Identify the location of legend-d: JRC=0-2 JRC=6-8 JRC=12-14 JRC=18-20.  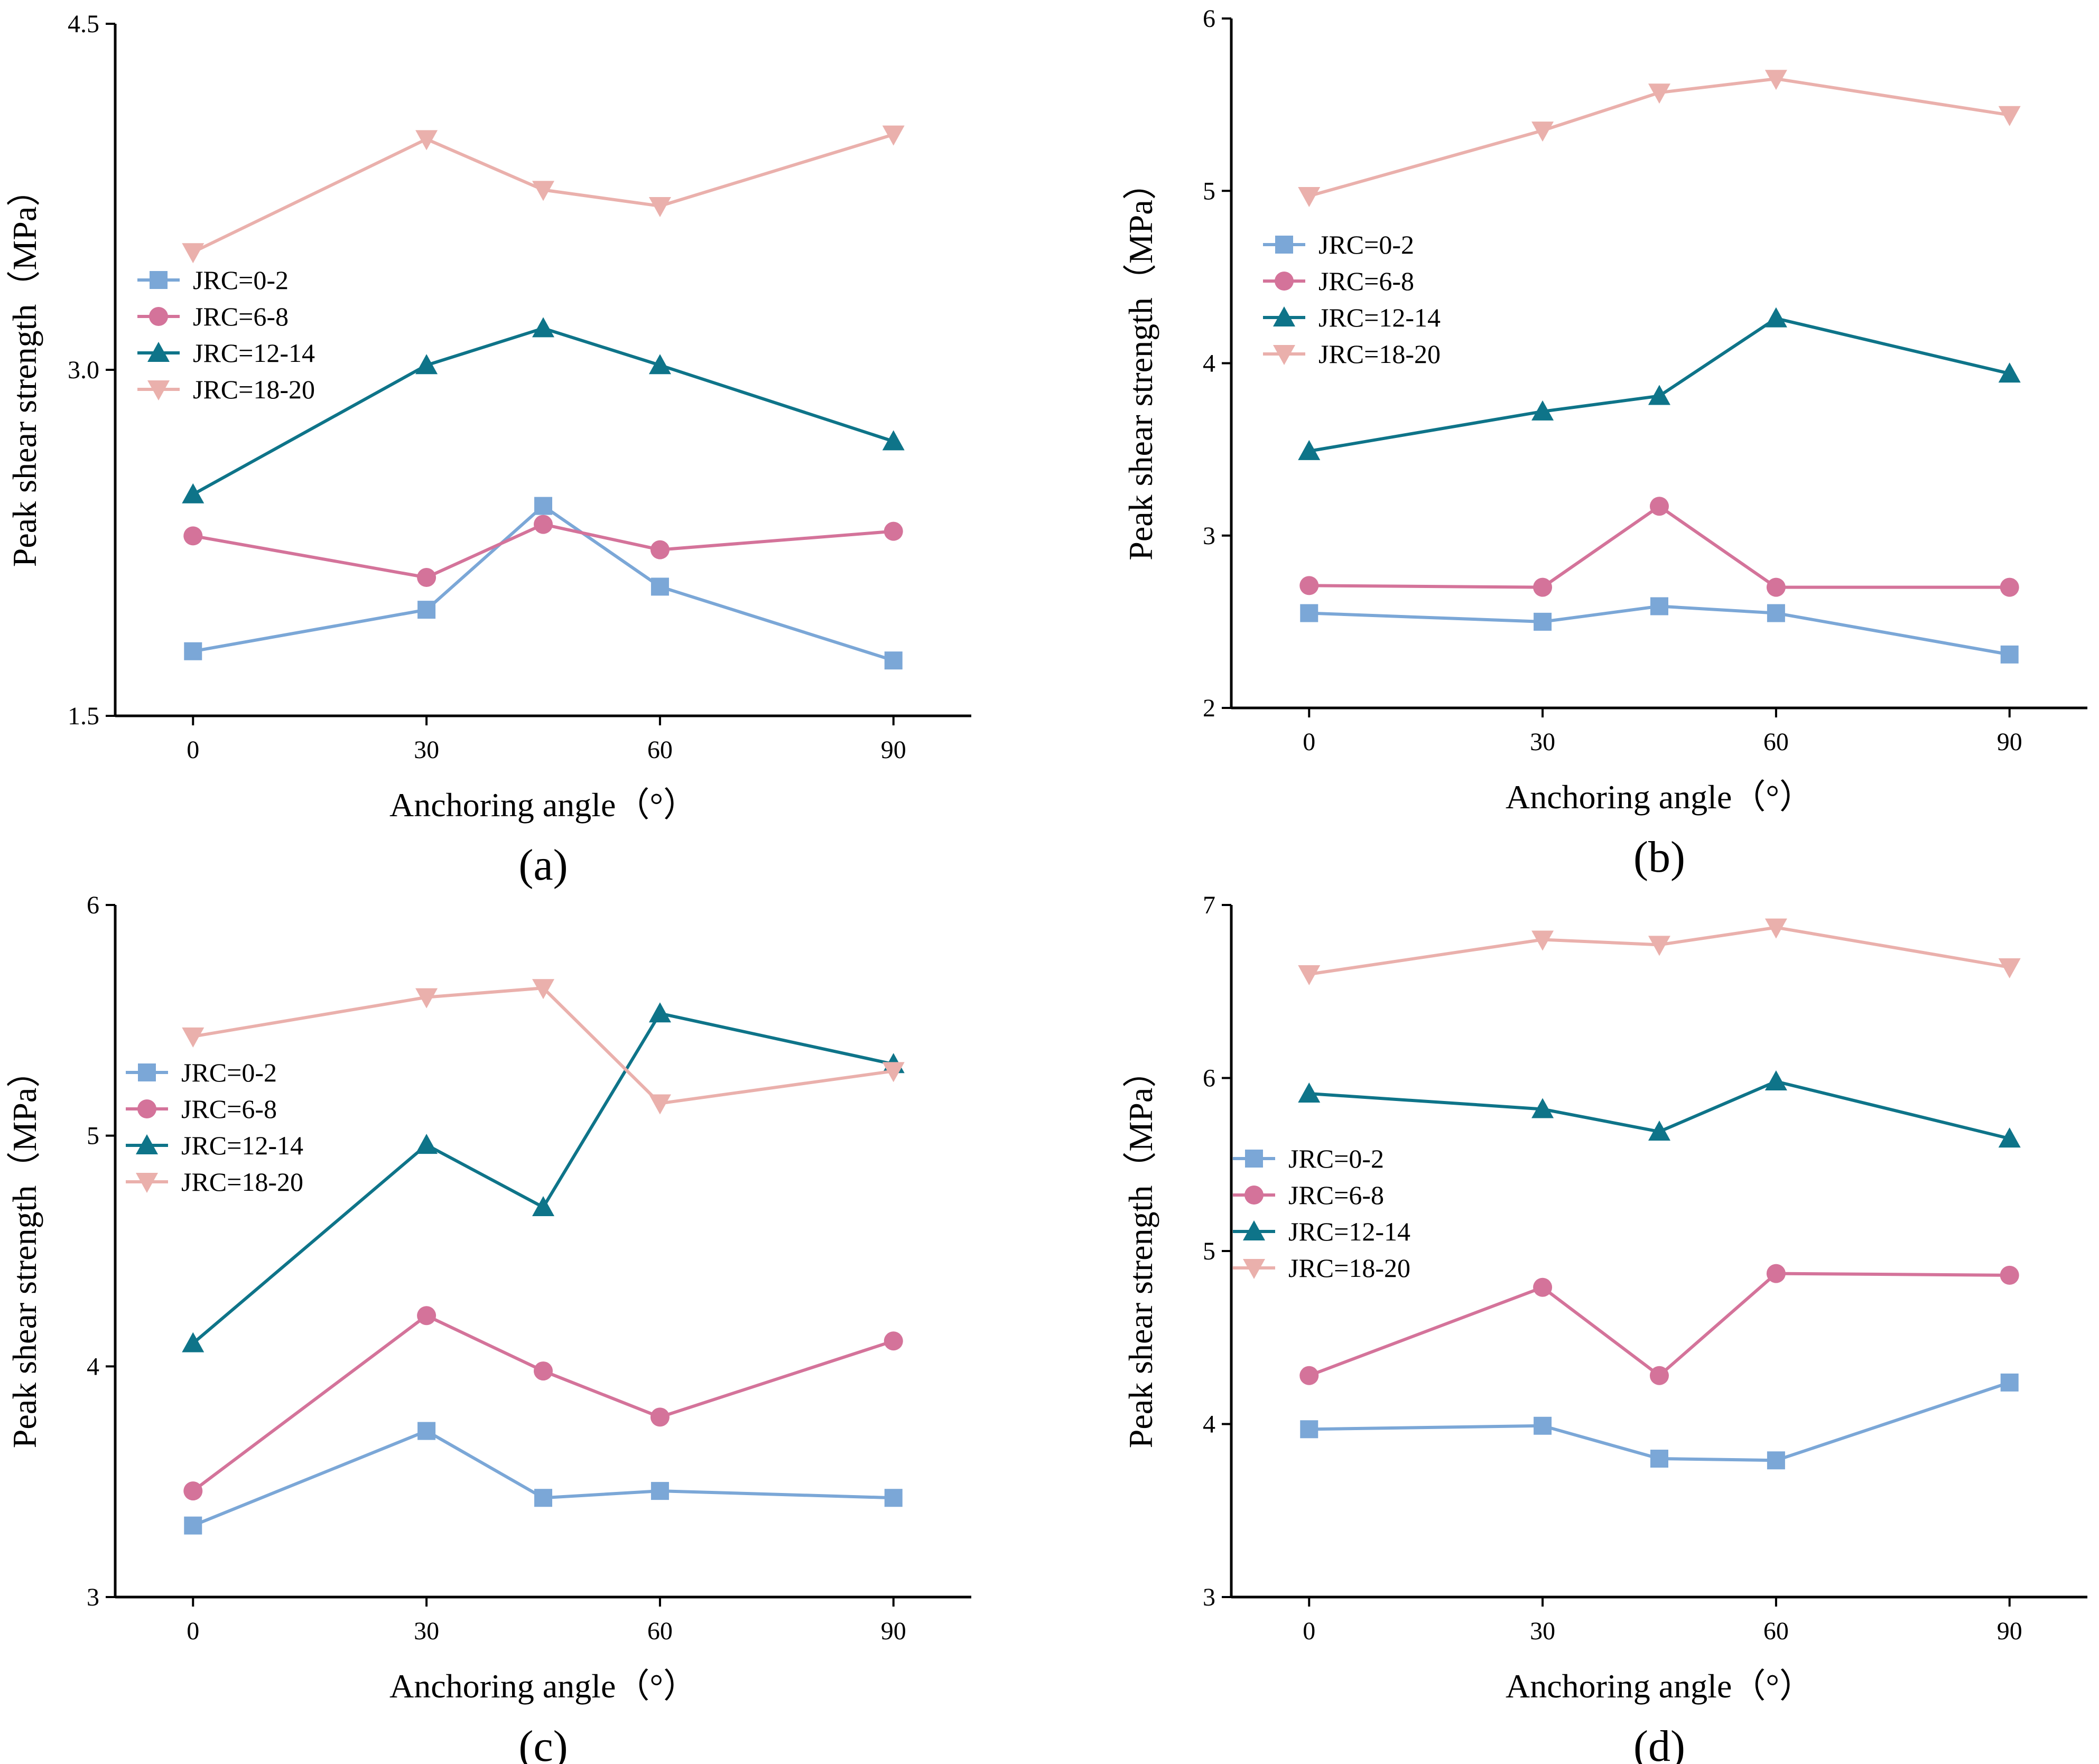
(1321, 1213).